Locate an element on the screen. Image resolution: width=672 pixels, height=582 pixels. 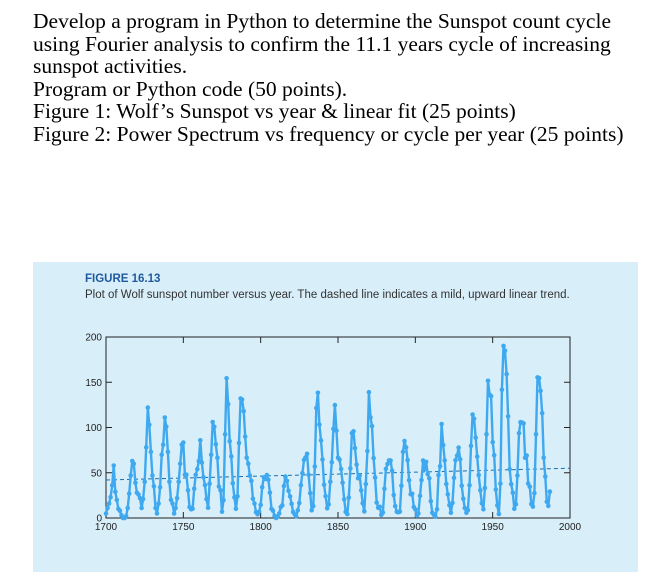
y-tick-label-3: 150 is located at coordinates (93, 383).